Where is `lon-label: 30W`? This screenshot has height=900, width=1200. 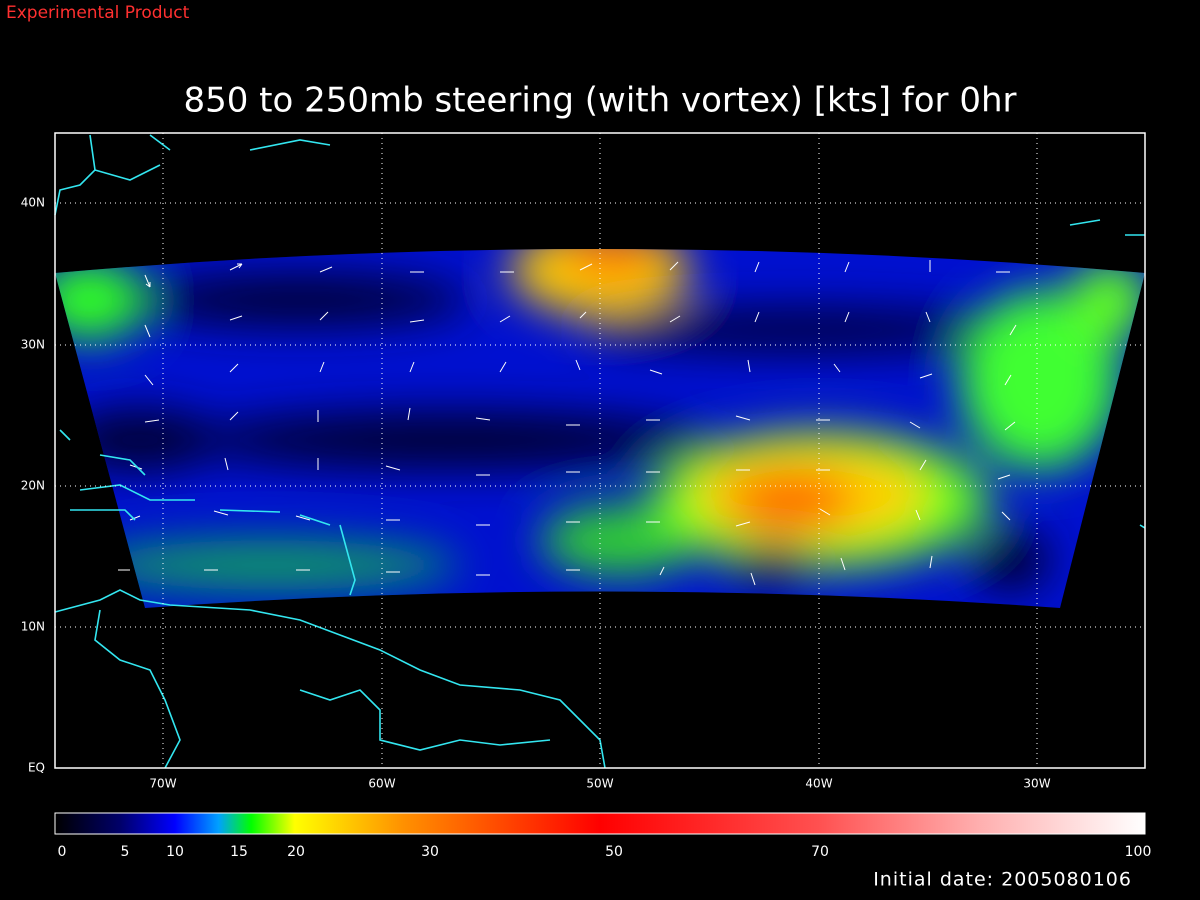
lon-label: 30W is located at coordinates (1036, 784).